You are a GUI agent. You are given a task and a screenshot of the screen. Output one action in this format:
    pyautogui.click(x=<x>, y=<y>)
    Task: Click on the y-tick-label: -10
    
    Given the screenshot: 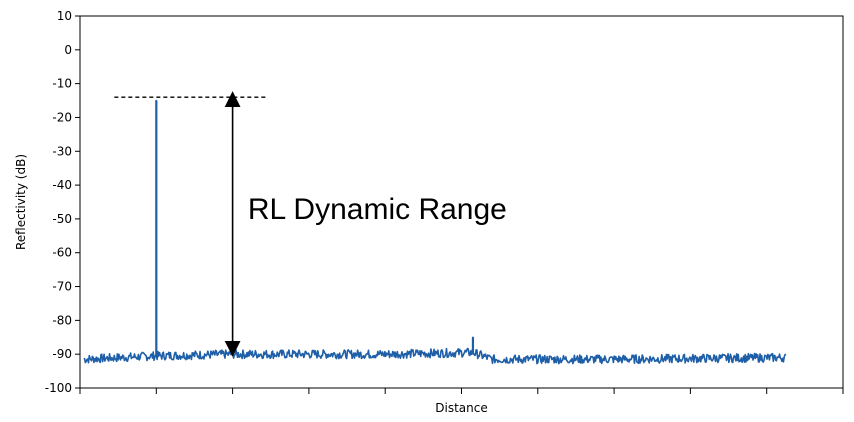 What is the action you would take?
    pyautogui.click(x=62, y=84)
    